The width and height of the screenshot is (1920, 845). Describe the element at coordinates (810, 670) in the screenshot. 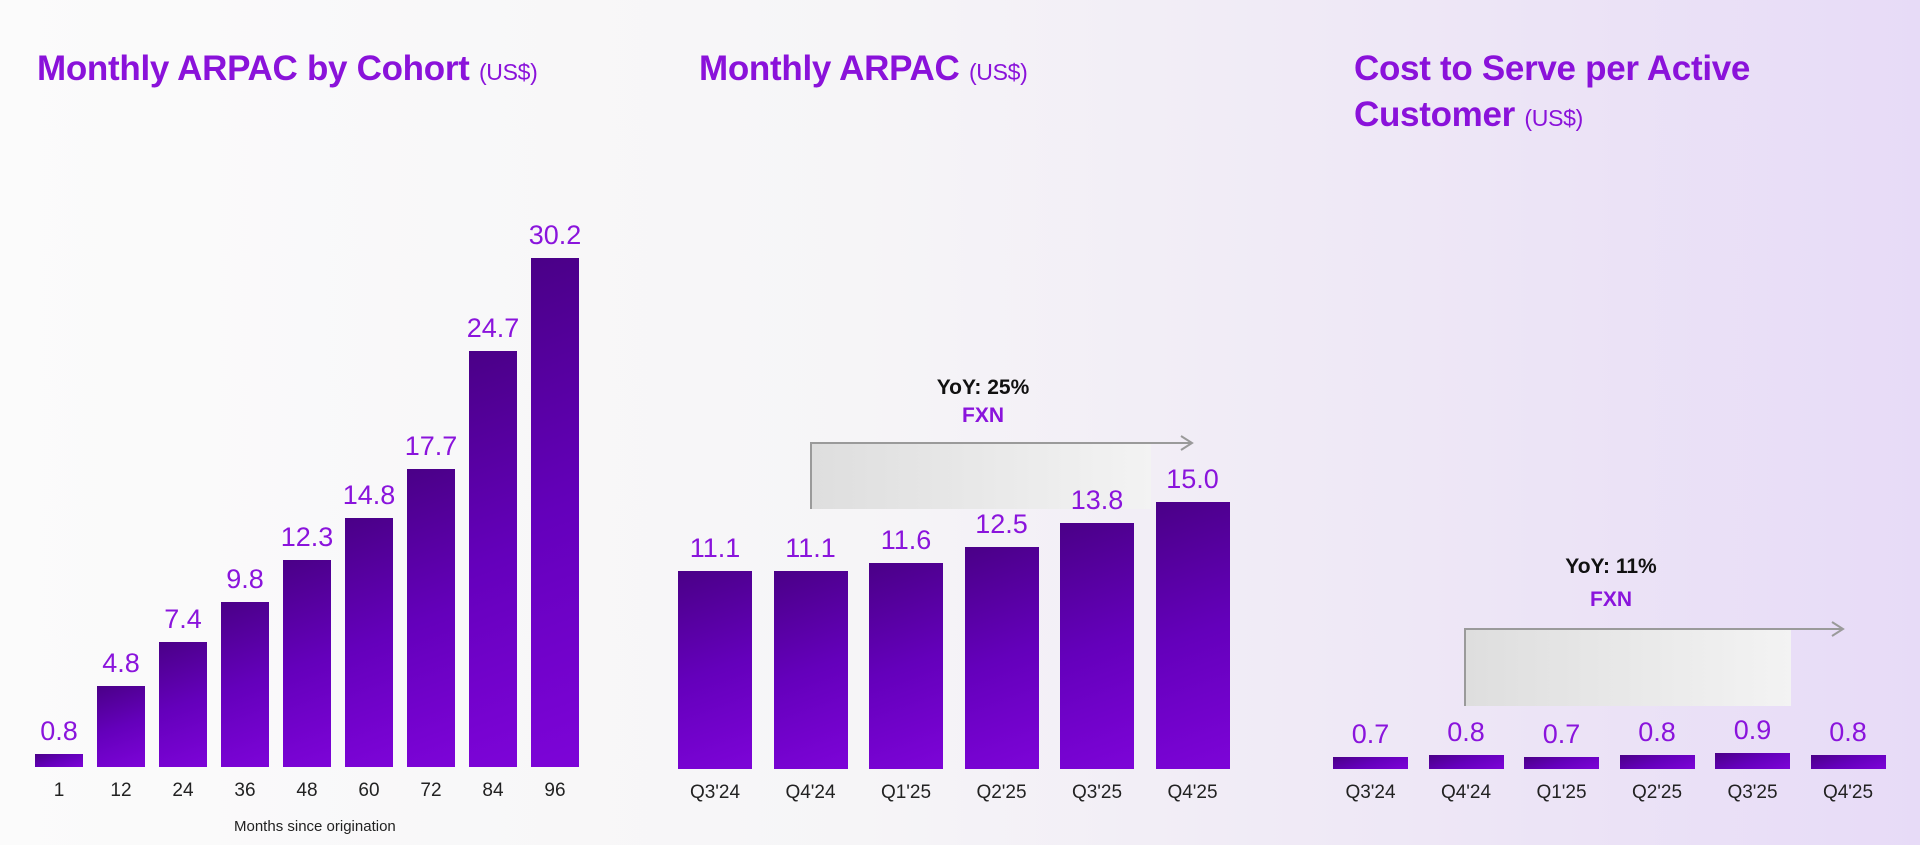

I see `chart2-bar-Q4'24` at that location.